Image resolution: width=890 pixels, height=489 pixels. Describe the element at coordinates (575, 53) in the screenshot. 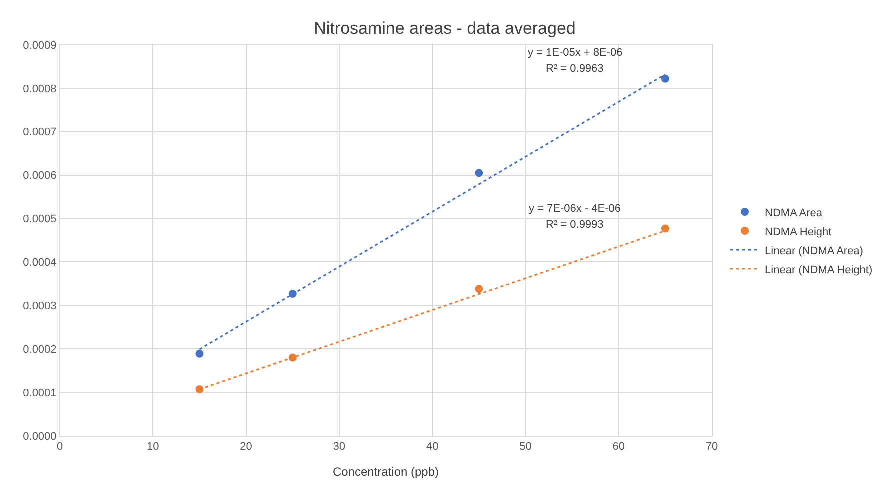

I see `annotation: y = 1E-05x + 8E-06` at that location.